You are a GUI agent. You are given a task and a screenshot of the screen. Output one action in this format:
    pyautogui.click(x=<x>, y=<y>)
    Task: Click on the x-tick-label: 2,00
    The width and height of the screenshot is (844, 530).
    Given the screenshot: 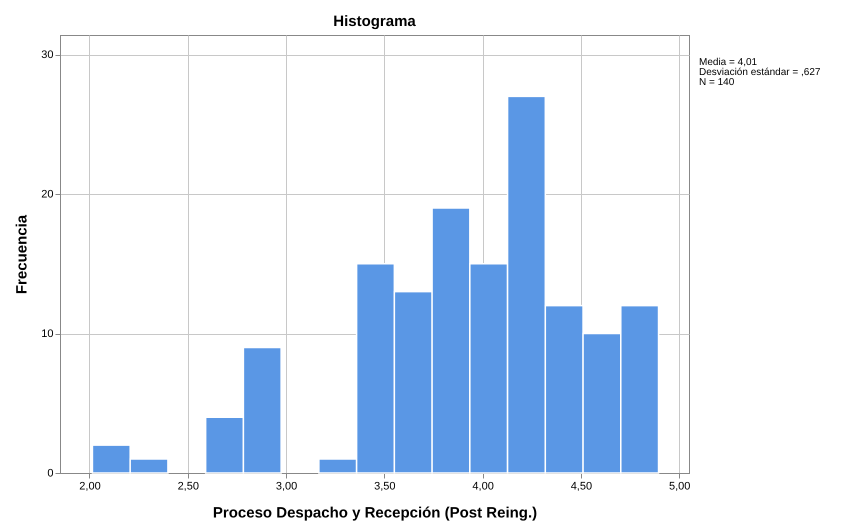 What is the action you would take?
    pyautogui.click(x=90, y=486)
    